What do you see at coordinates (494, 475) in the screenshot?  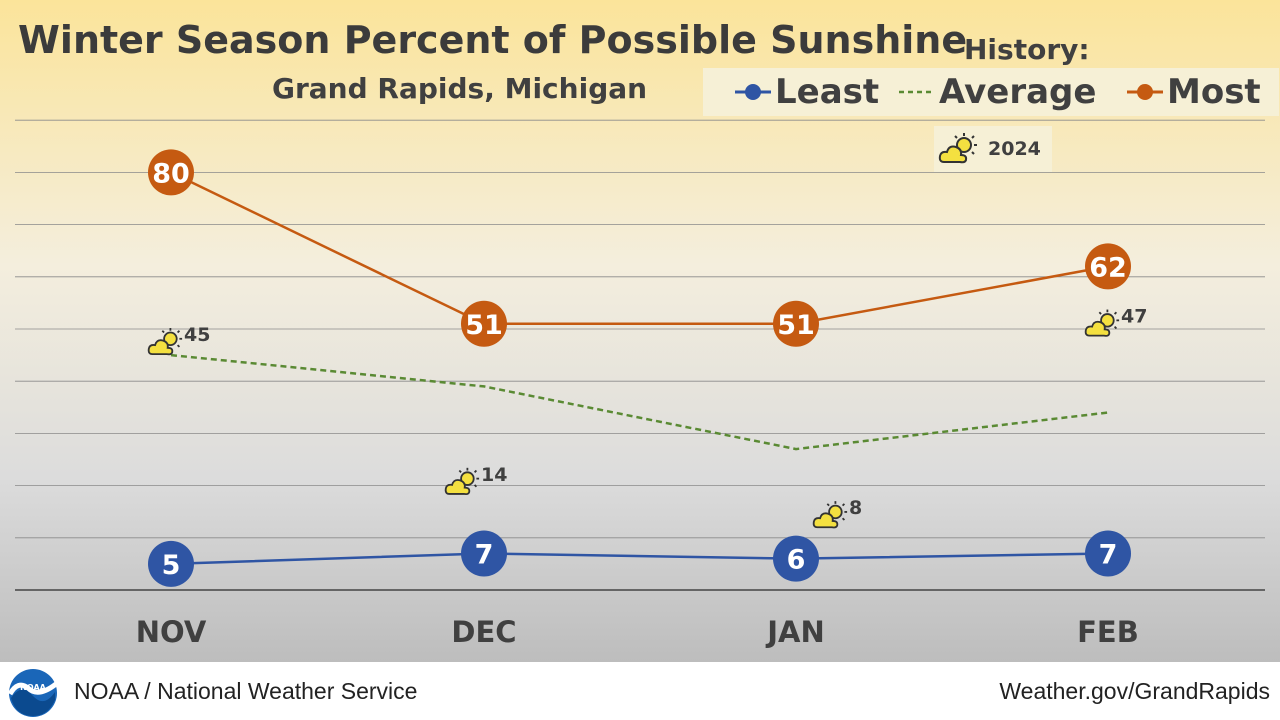 I see `data-label-2024: 14` at bounding box center [494, 475].